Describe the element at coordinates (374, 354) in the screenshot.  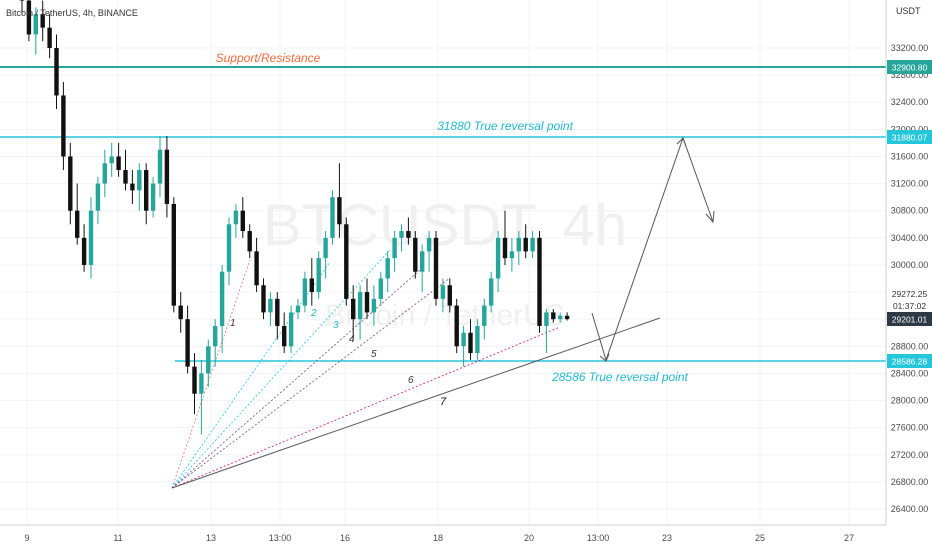
I see `fan-number-5: 5` at that location.